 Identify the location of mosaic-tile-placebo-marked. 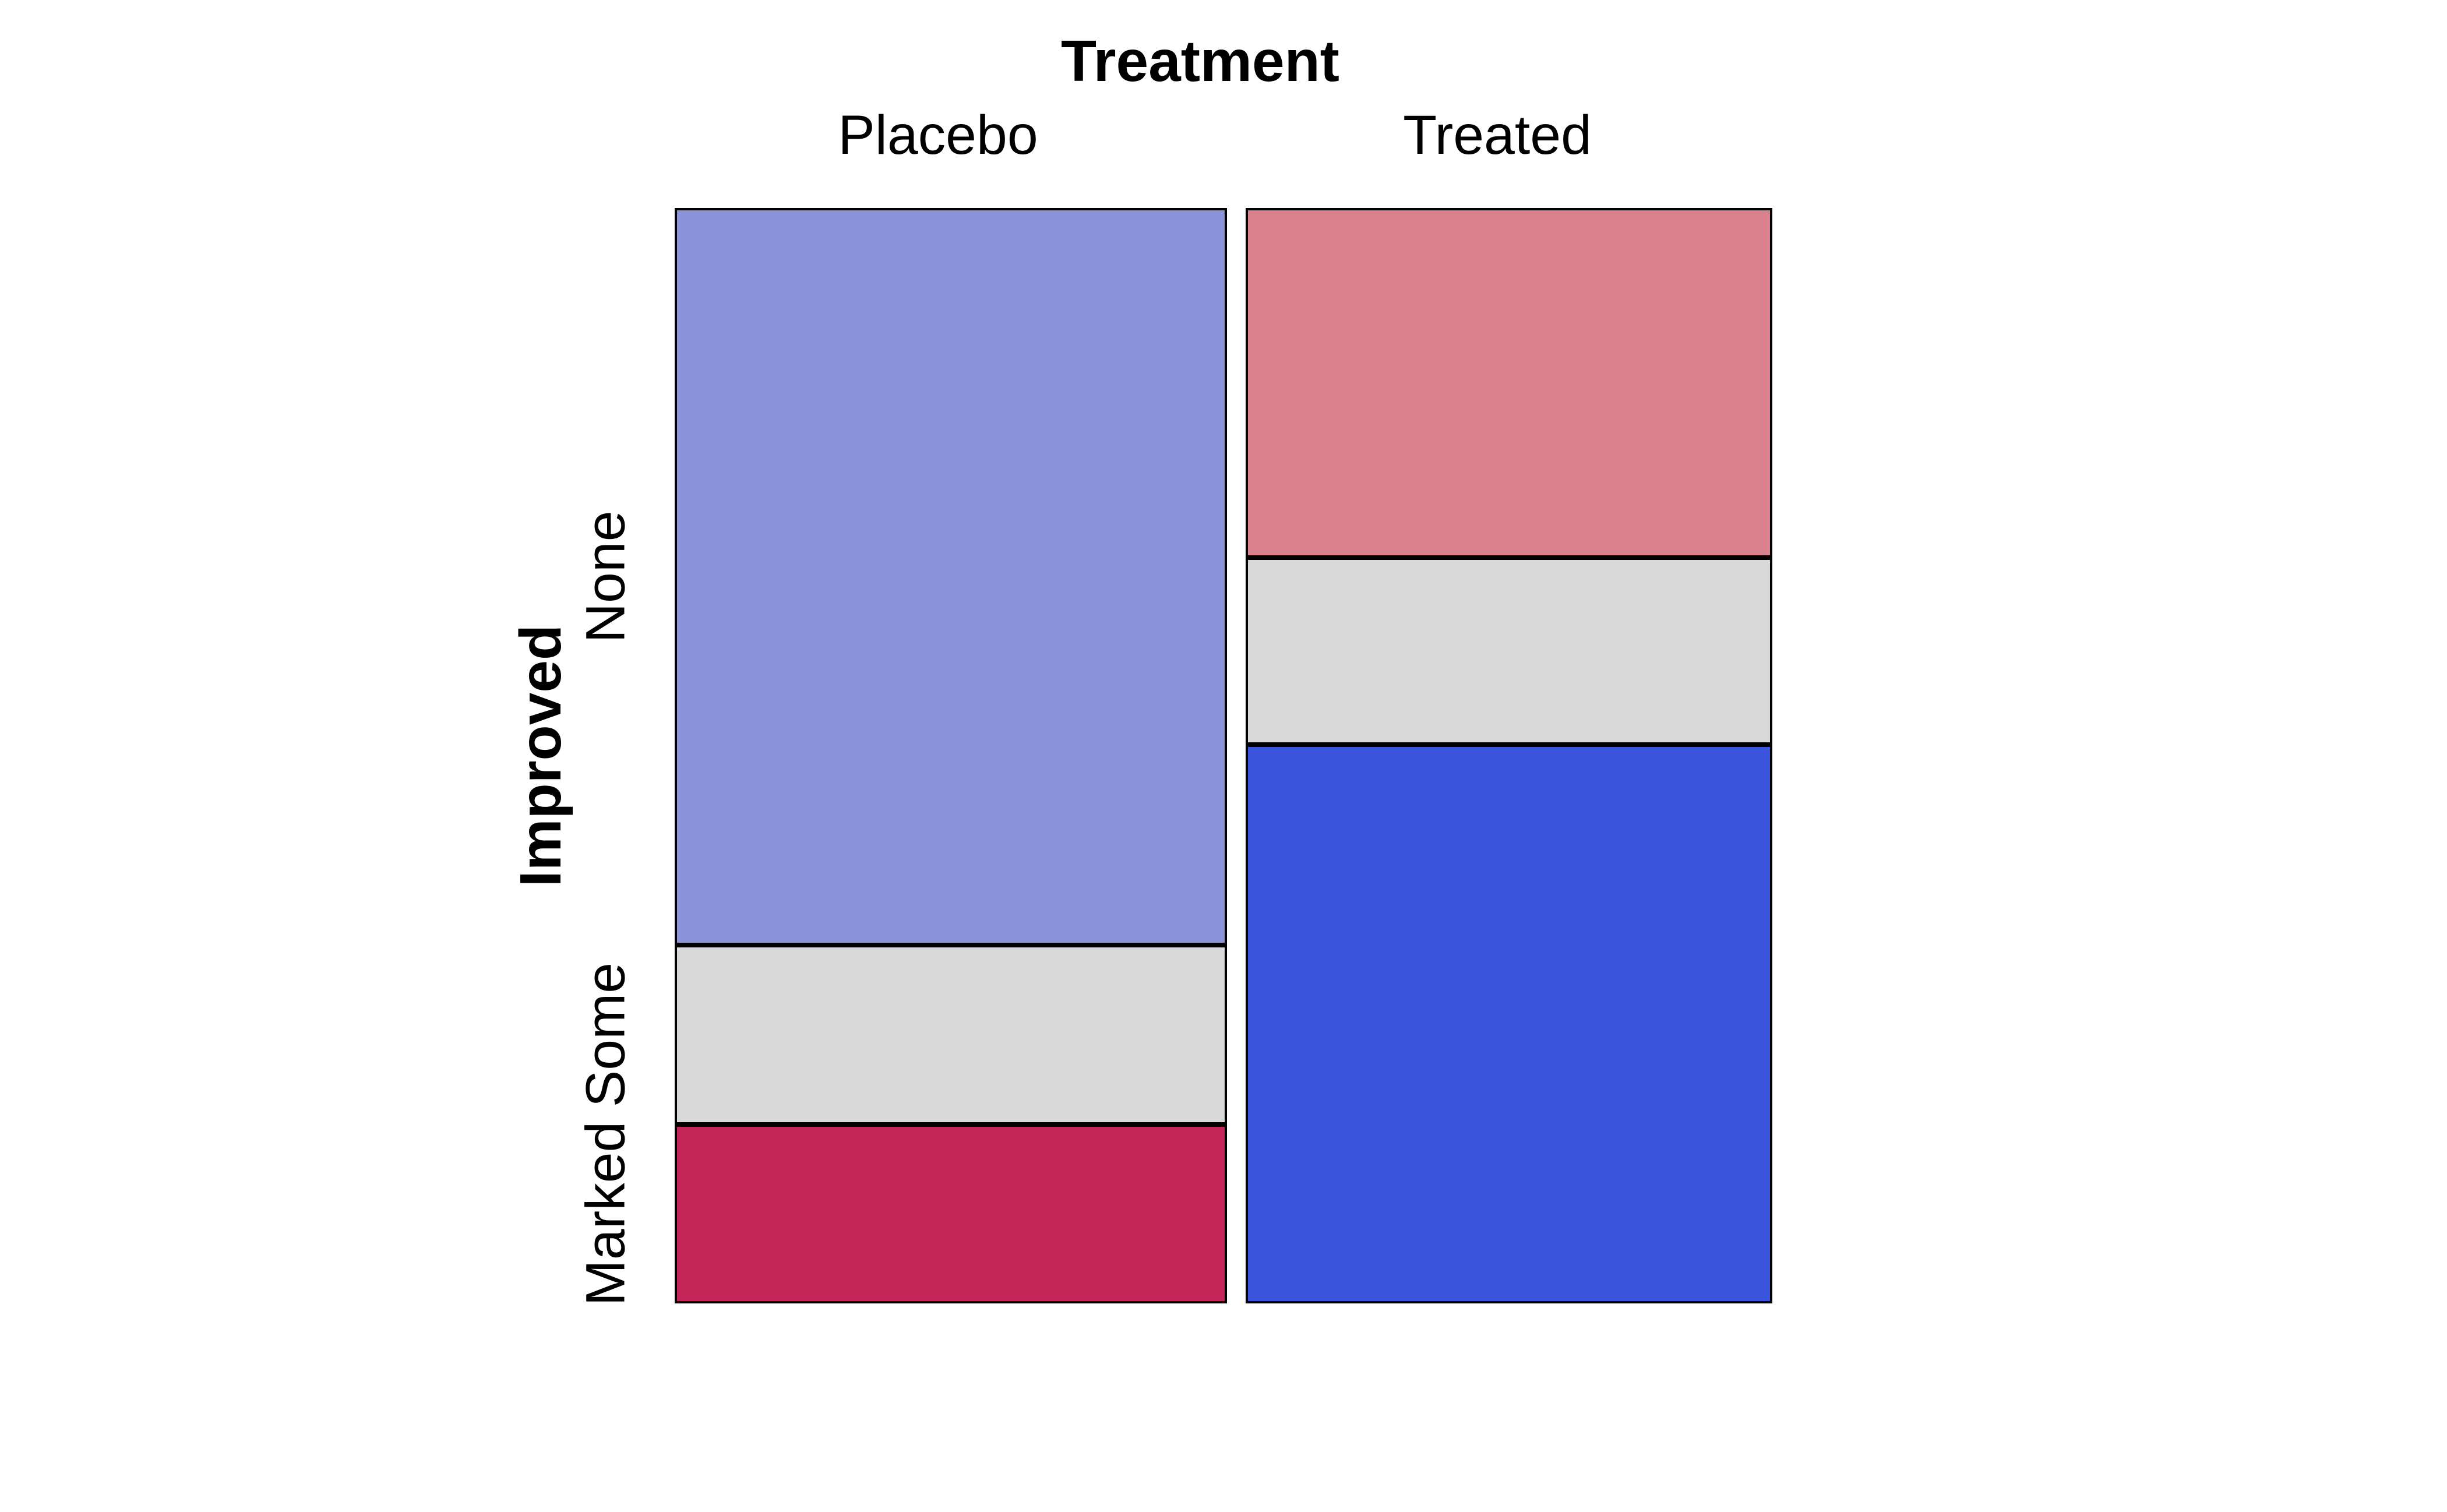
(951, 1214).